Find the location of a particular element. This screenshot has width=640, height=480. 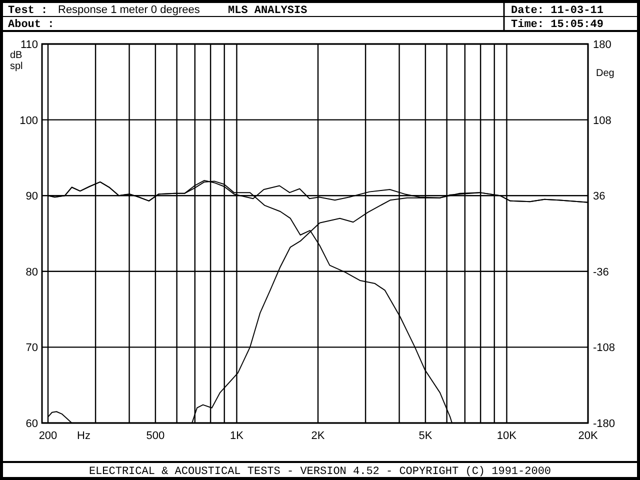

text: Response 1 meter 0 degrees is located at coordinates (129, 10).